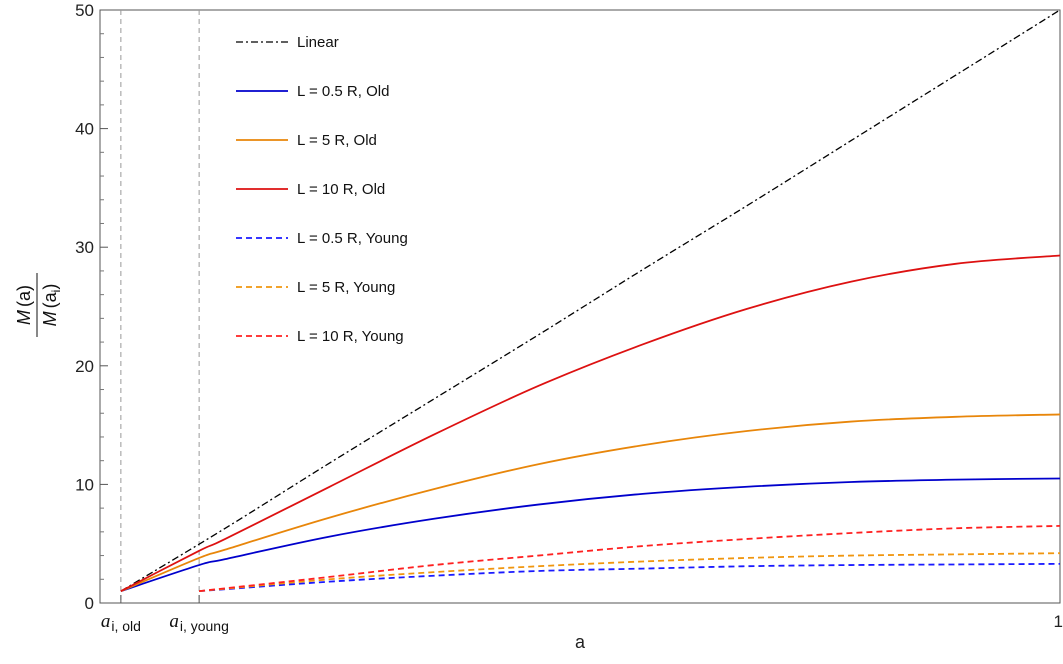 Image resolution: width=1063 pixels, height=664 pixels. I want to click on x-tick-label-1: ai, young, so click(199, 622).